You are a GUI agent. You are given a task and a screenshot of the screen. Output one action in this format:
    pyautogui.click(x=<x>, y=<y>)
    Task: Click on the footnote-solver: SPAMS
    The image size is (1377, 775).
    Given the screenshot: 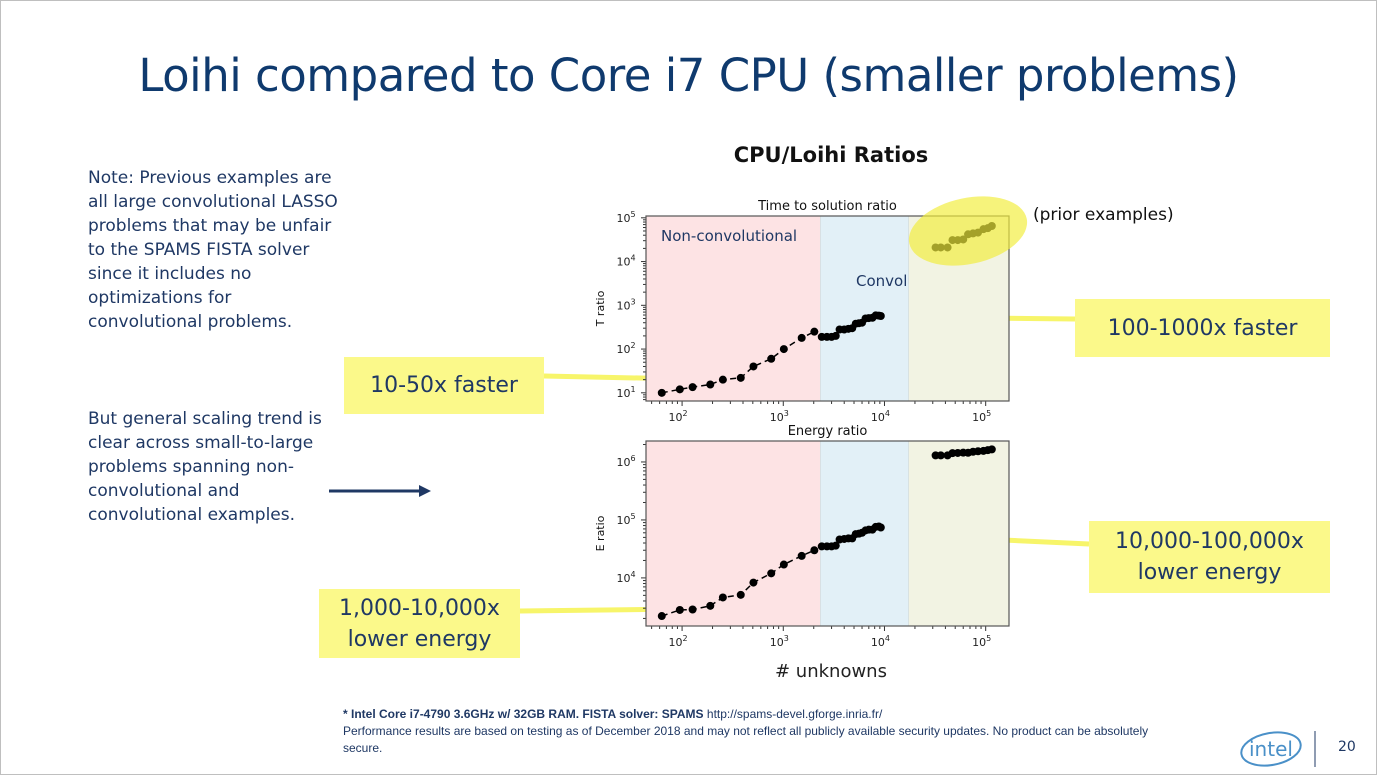 What is the action you would take?
    pyautogui.click(x=682, y=714)
    